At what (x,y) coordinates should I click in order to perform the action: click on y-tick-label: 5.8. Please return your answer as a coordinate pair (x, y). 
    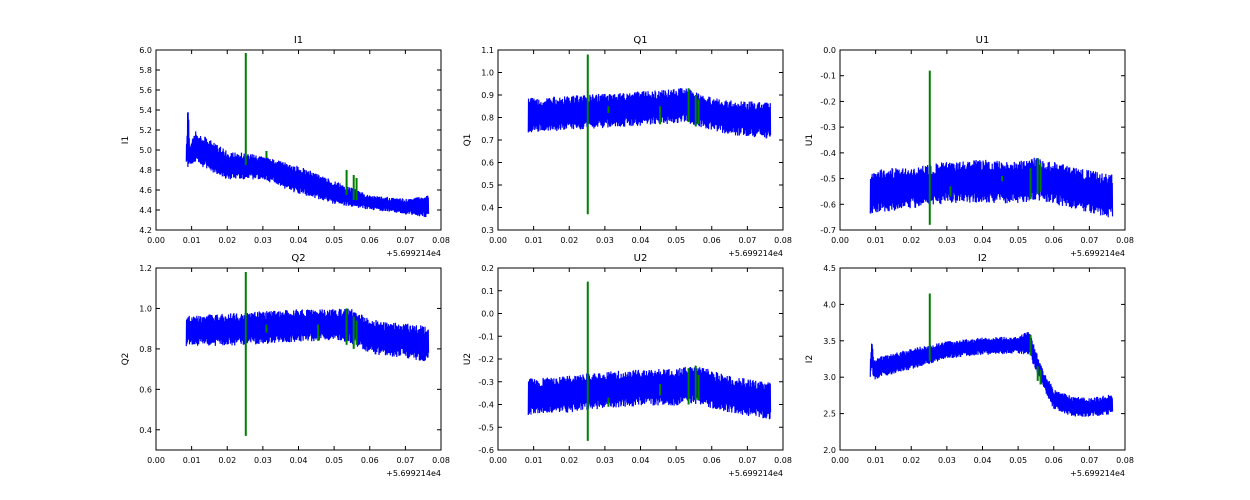
    Looking at the image, I should click on (145, 70).